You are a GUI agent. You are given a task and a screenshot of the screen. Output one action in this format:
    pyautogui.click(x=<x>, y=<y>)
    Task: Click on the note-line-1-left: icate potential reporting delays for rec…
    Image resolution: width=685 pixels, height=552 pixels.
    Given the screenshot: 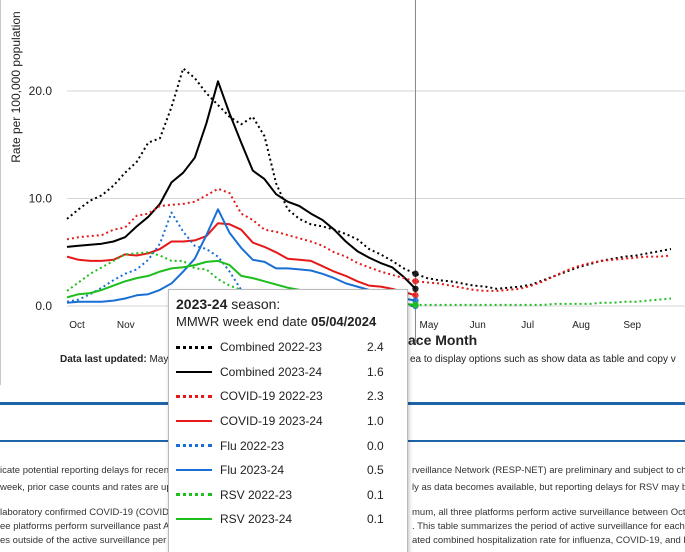 What is the action you would take?
    pyautogui.click(x=84, y=470)
    